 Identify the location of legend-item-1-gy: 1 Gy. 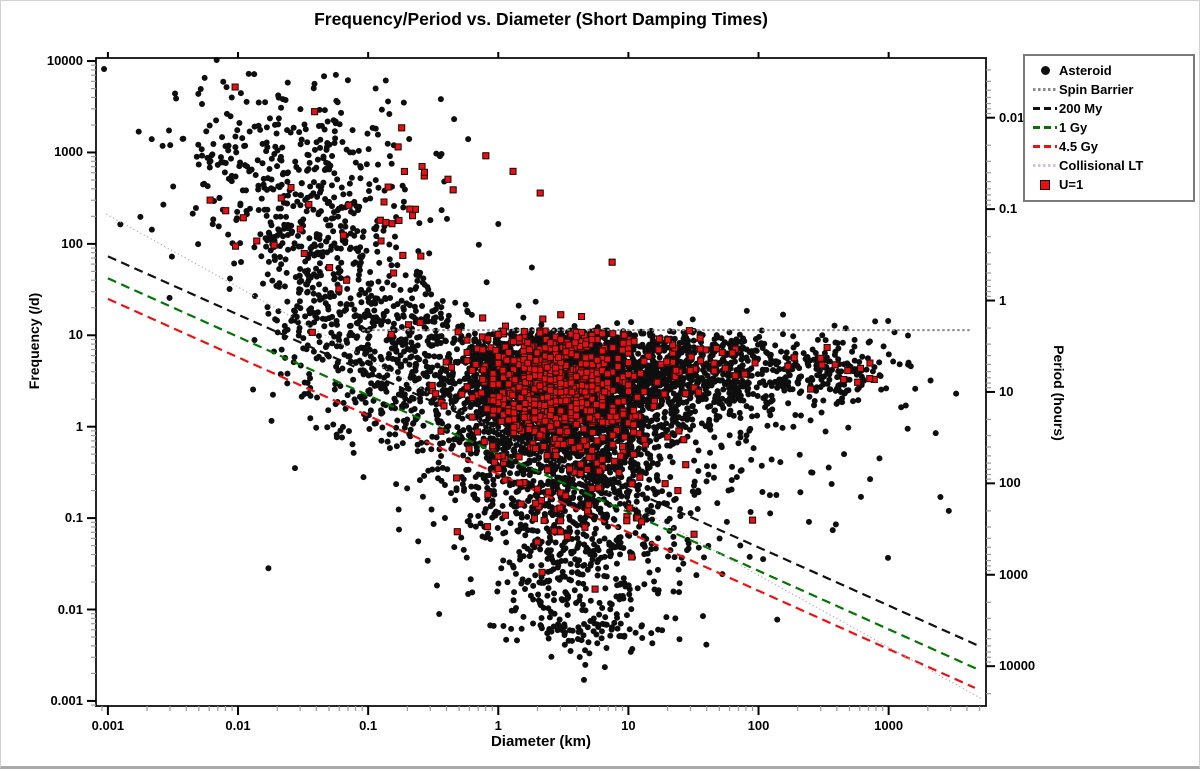
(1109, 127).